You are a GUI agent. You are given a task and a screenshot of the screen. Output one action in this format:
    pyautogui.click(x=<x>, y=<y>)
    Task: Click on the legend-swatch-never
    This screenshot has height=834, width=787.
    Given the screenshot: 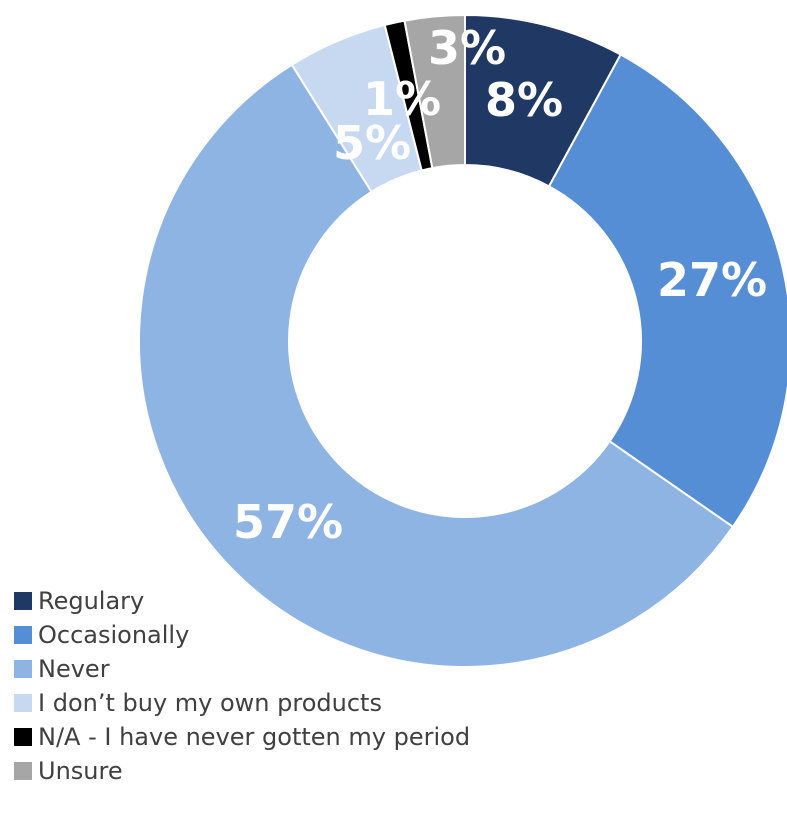 What is the action you would take?
    pyautogui.click(x=23, y=669)
    